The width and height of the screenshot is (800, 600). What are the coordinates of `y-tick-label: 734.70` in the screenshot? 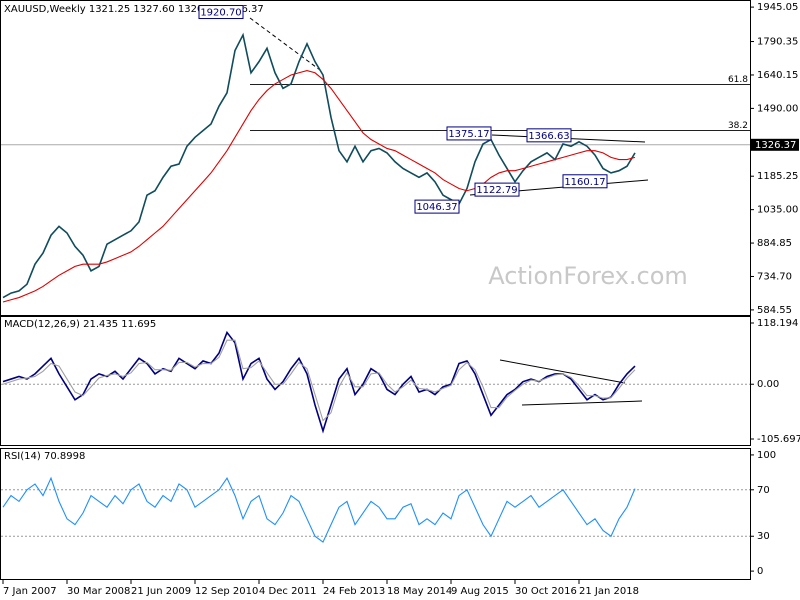 It's located at (774, 276).